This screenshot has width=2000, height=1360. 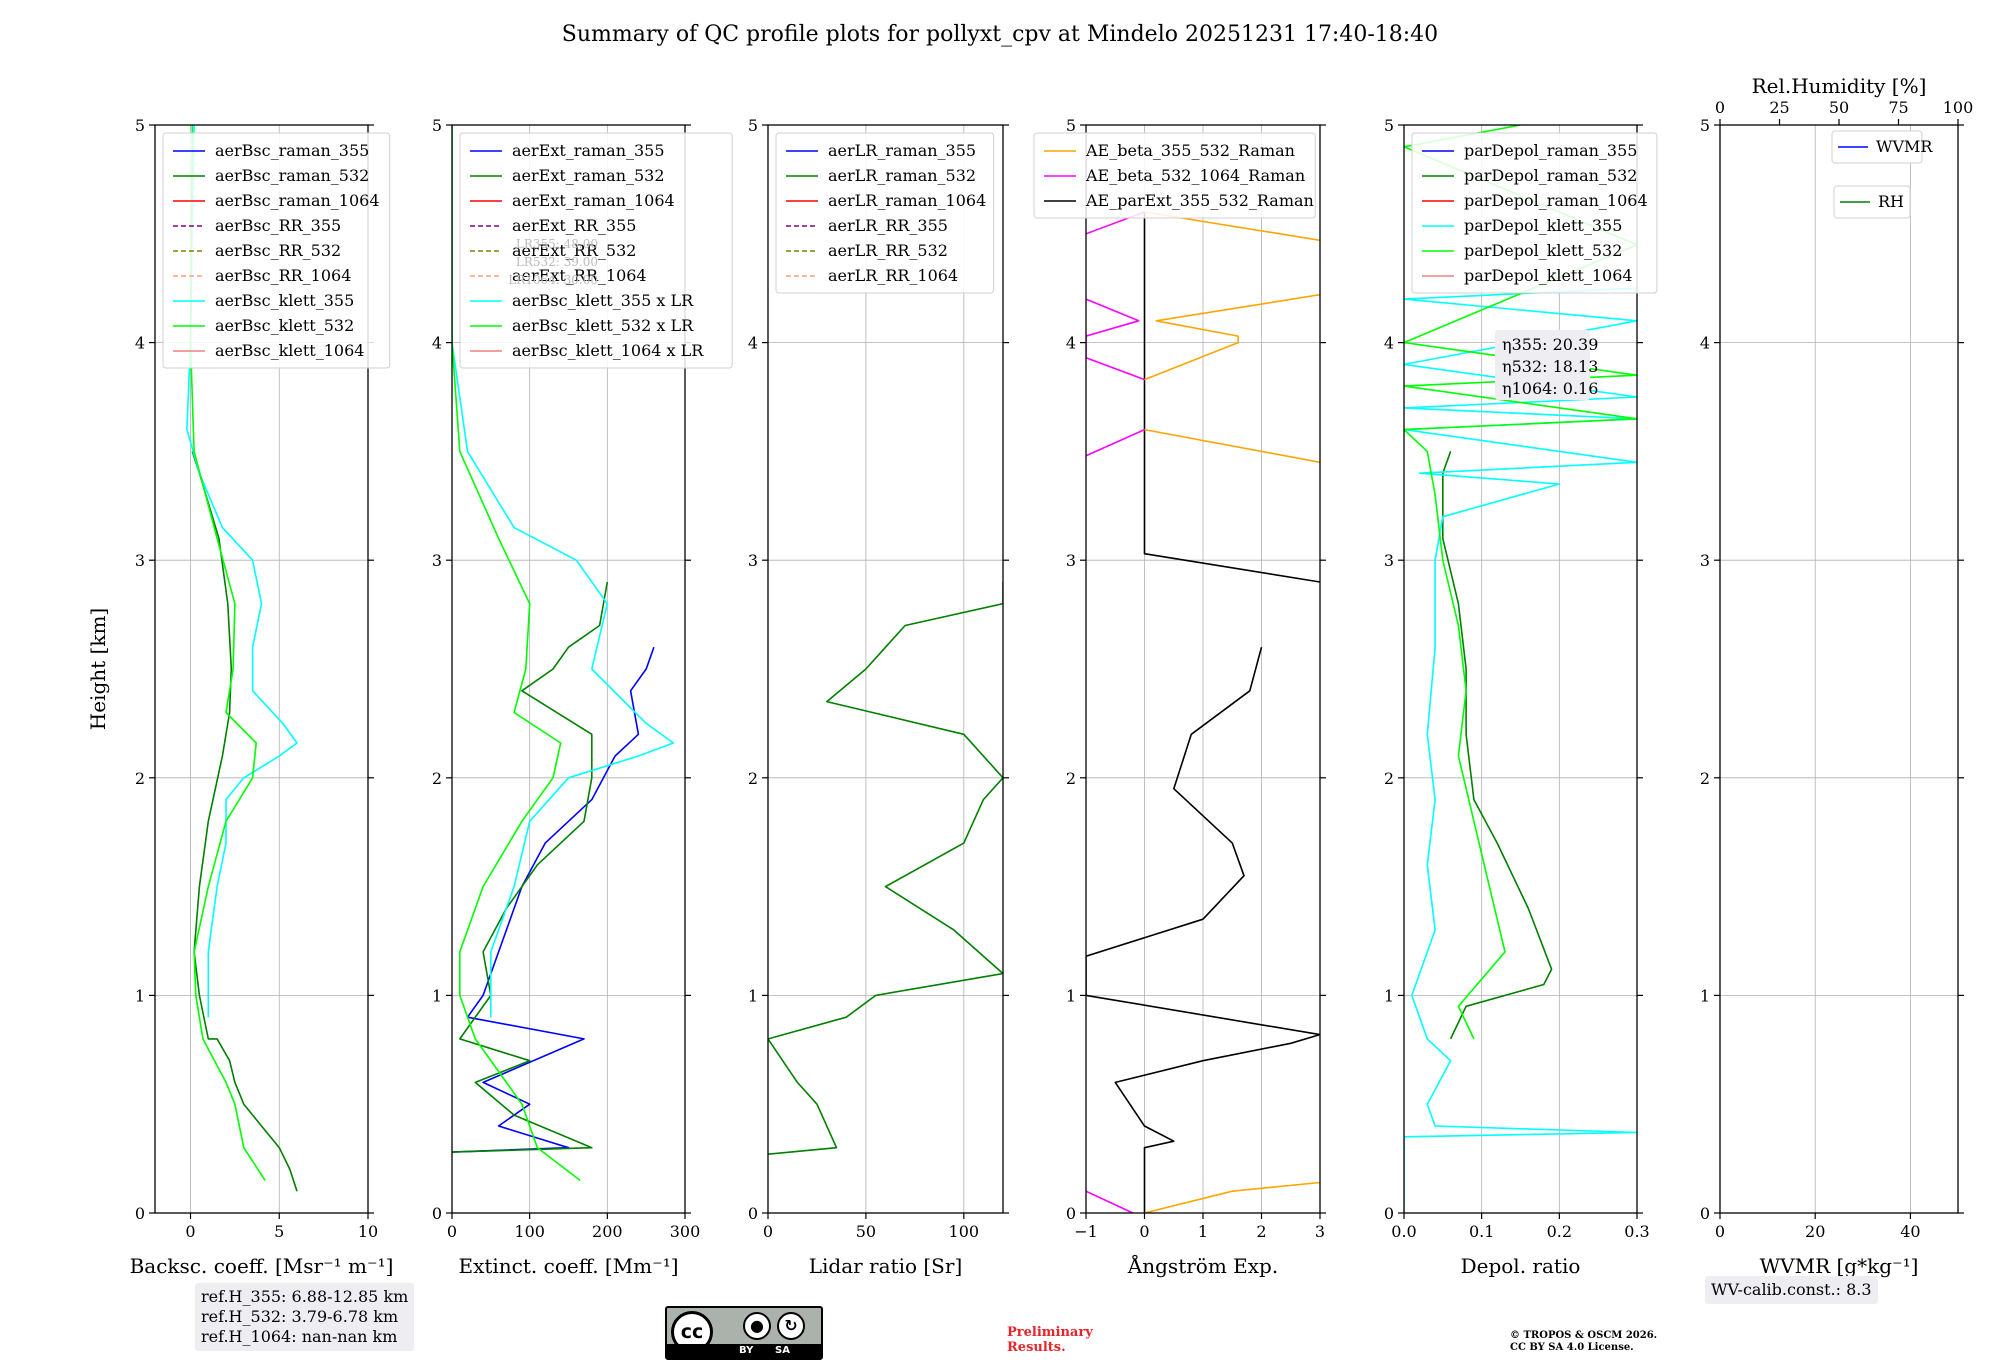 I want to click on legend-entry: parDepol_klett_355, so click(x=1543, y=225).